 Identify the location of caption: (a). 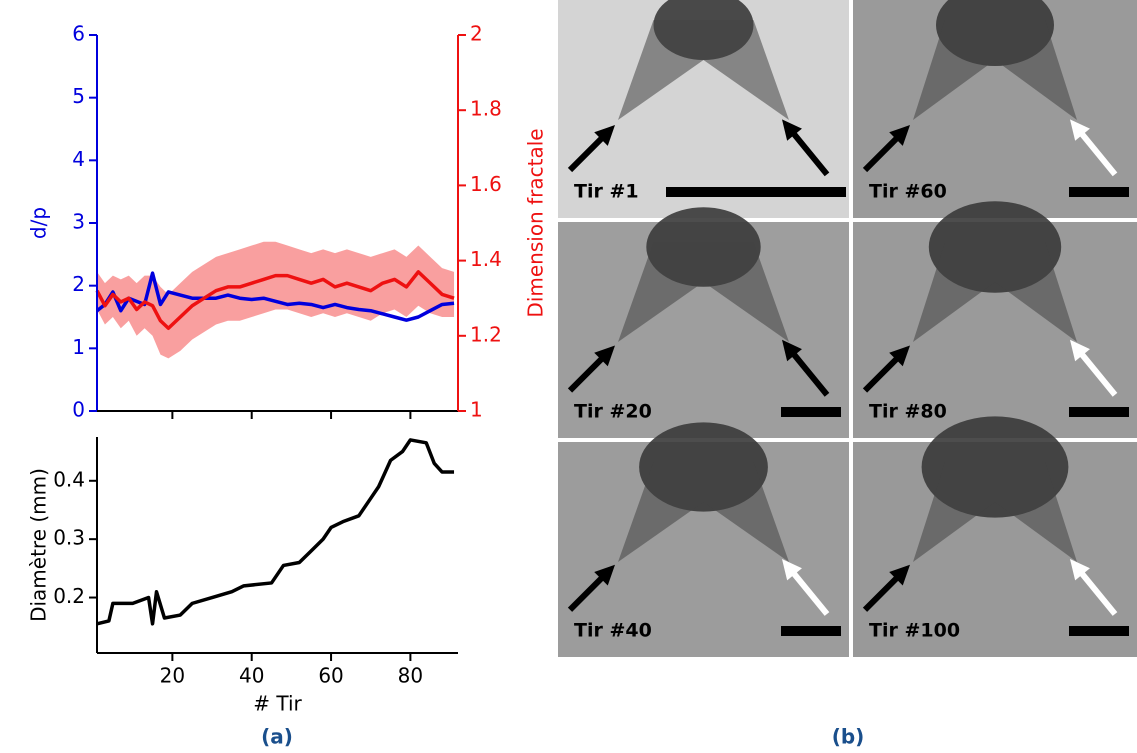
(277, 737).